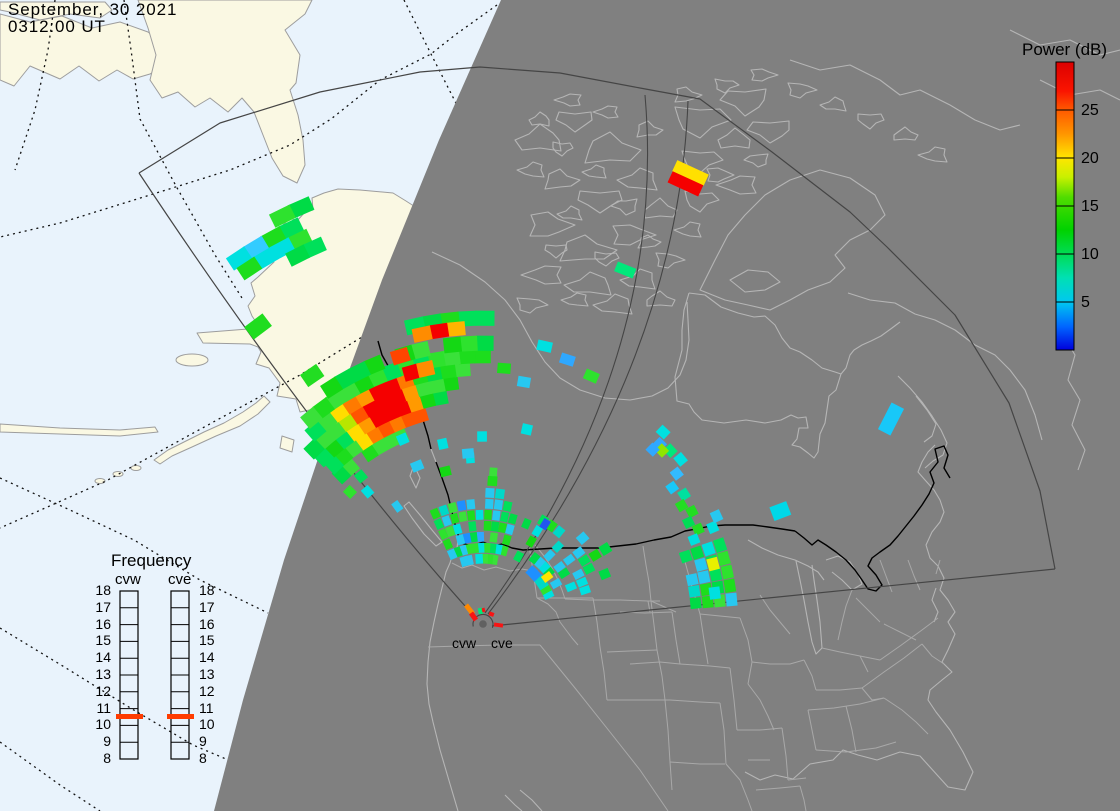  What do you see at coordinates (1090, 110) in the screenshot?
I see `svg-text: 25` at bounding box center [1090, 110].